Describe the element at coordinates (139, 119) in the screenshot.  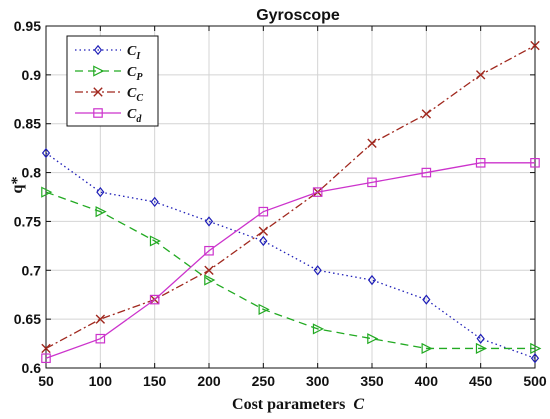
I see `legend-label-sub: d` at that location.